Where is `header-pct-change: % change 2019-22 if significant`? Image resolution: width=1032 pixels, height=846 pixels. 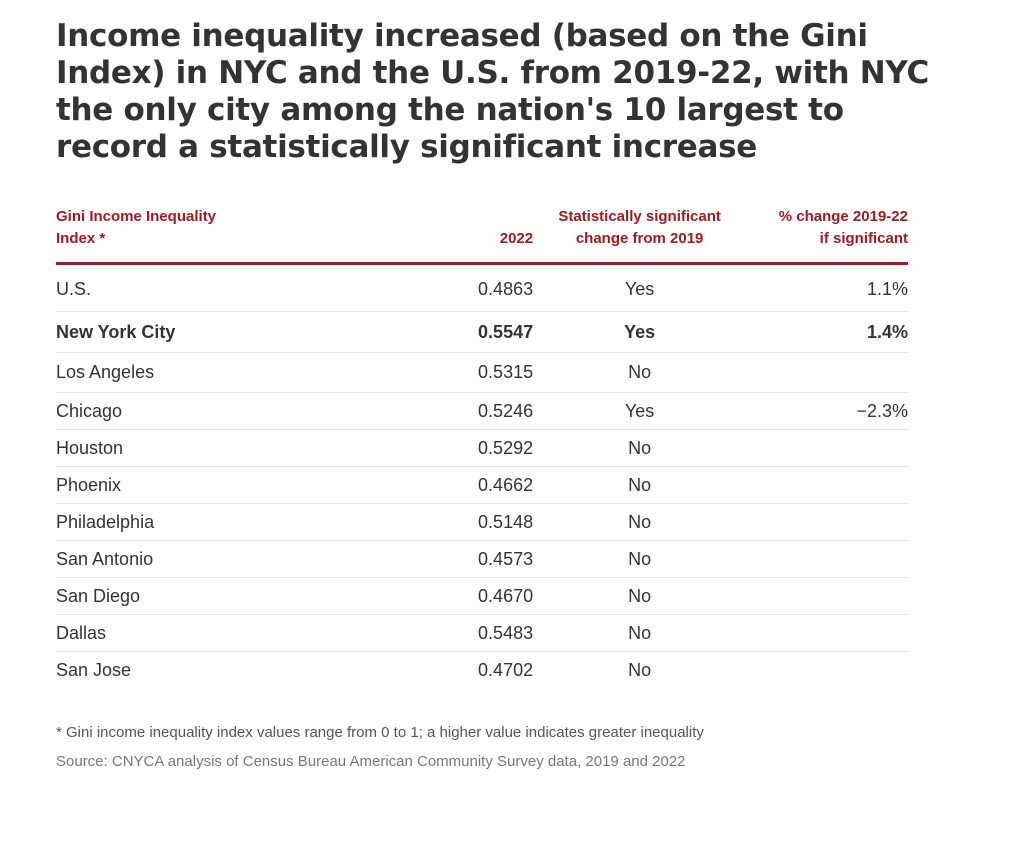
header-pct-change: % change 2019-22 if significant is located at coordinates (827, 235).